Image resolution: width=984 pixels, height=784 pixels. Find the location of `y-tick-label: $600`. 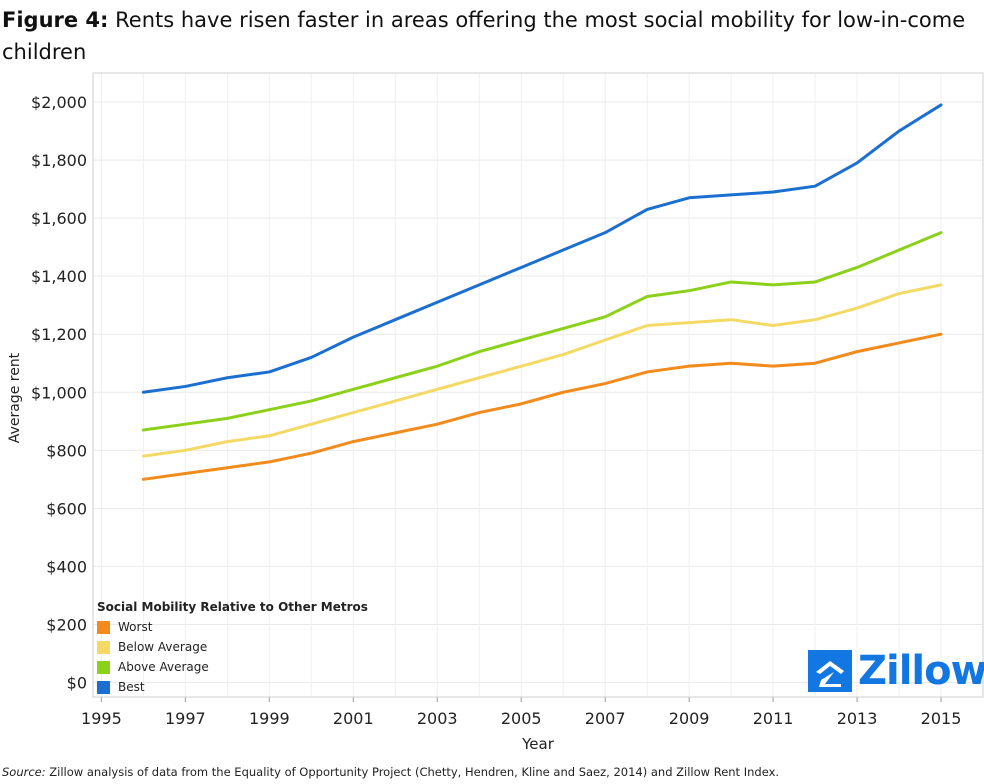

y-tick-label: $600 is located at coordinates (66, 508).